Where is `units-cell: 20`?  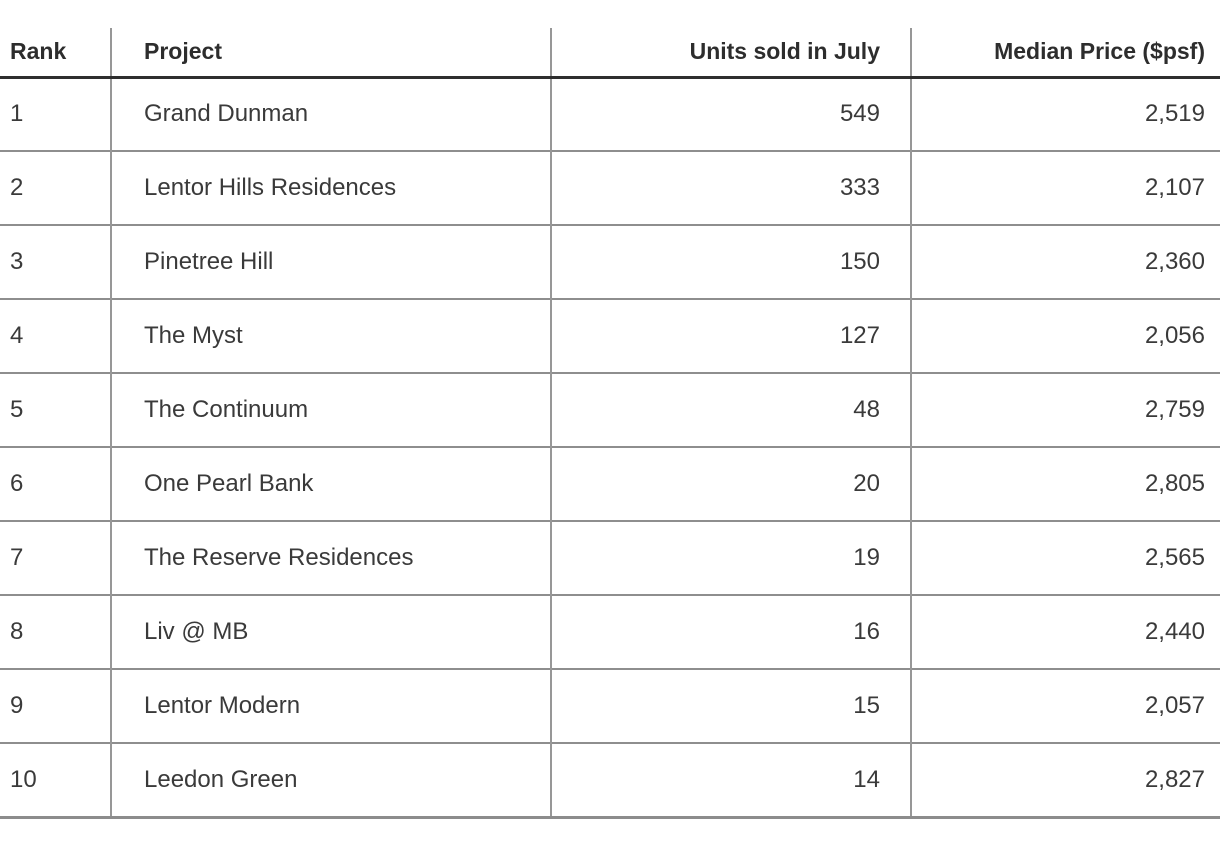 units-cell: 20 is located at coordinates (731, 483).